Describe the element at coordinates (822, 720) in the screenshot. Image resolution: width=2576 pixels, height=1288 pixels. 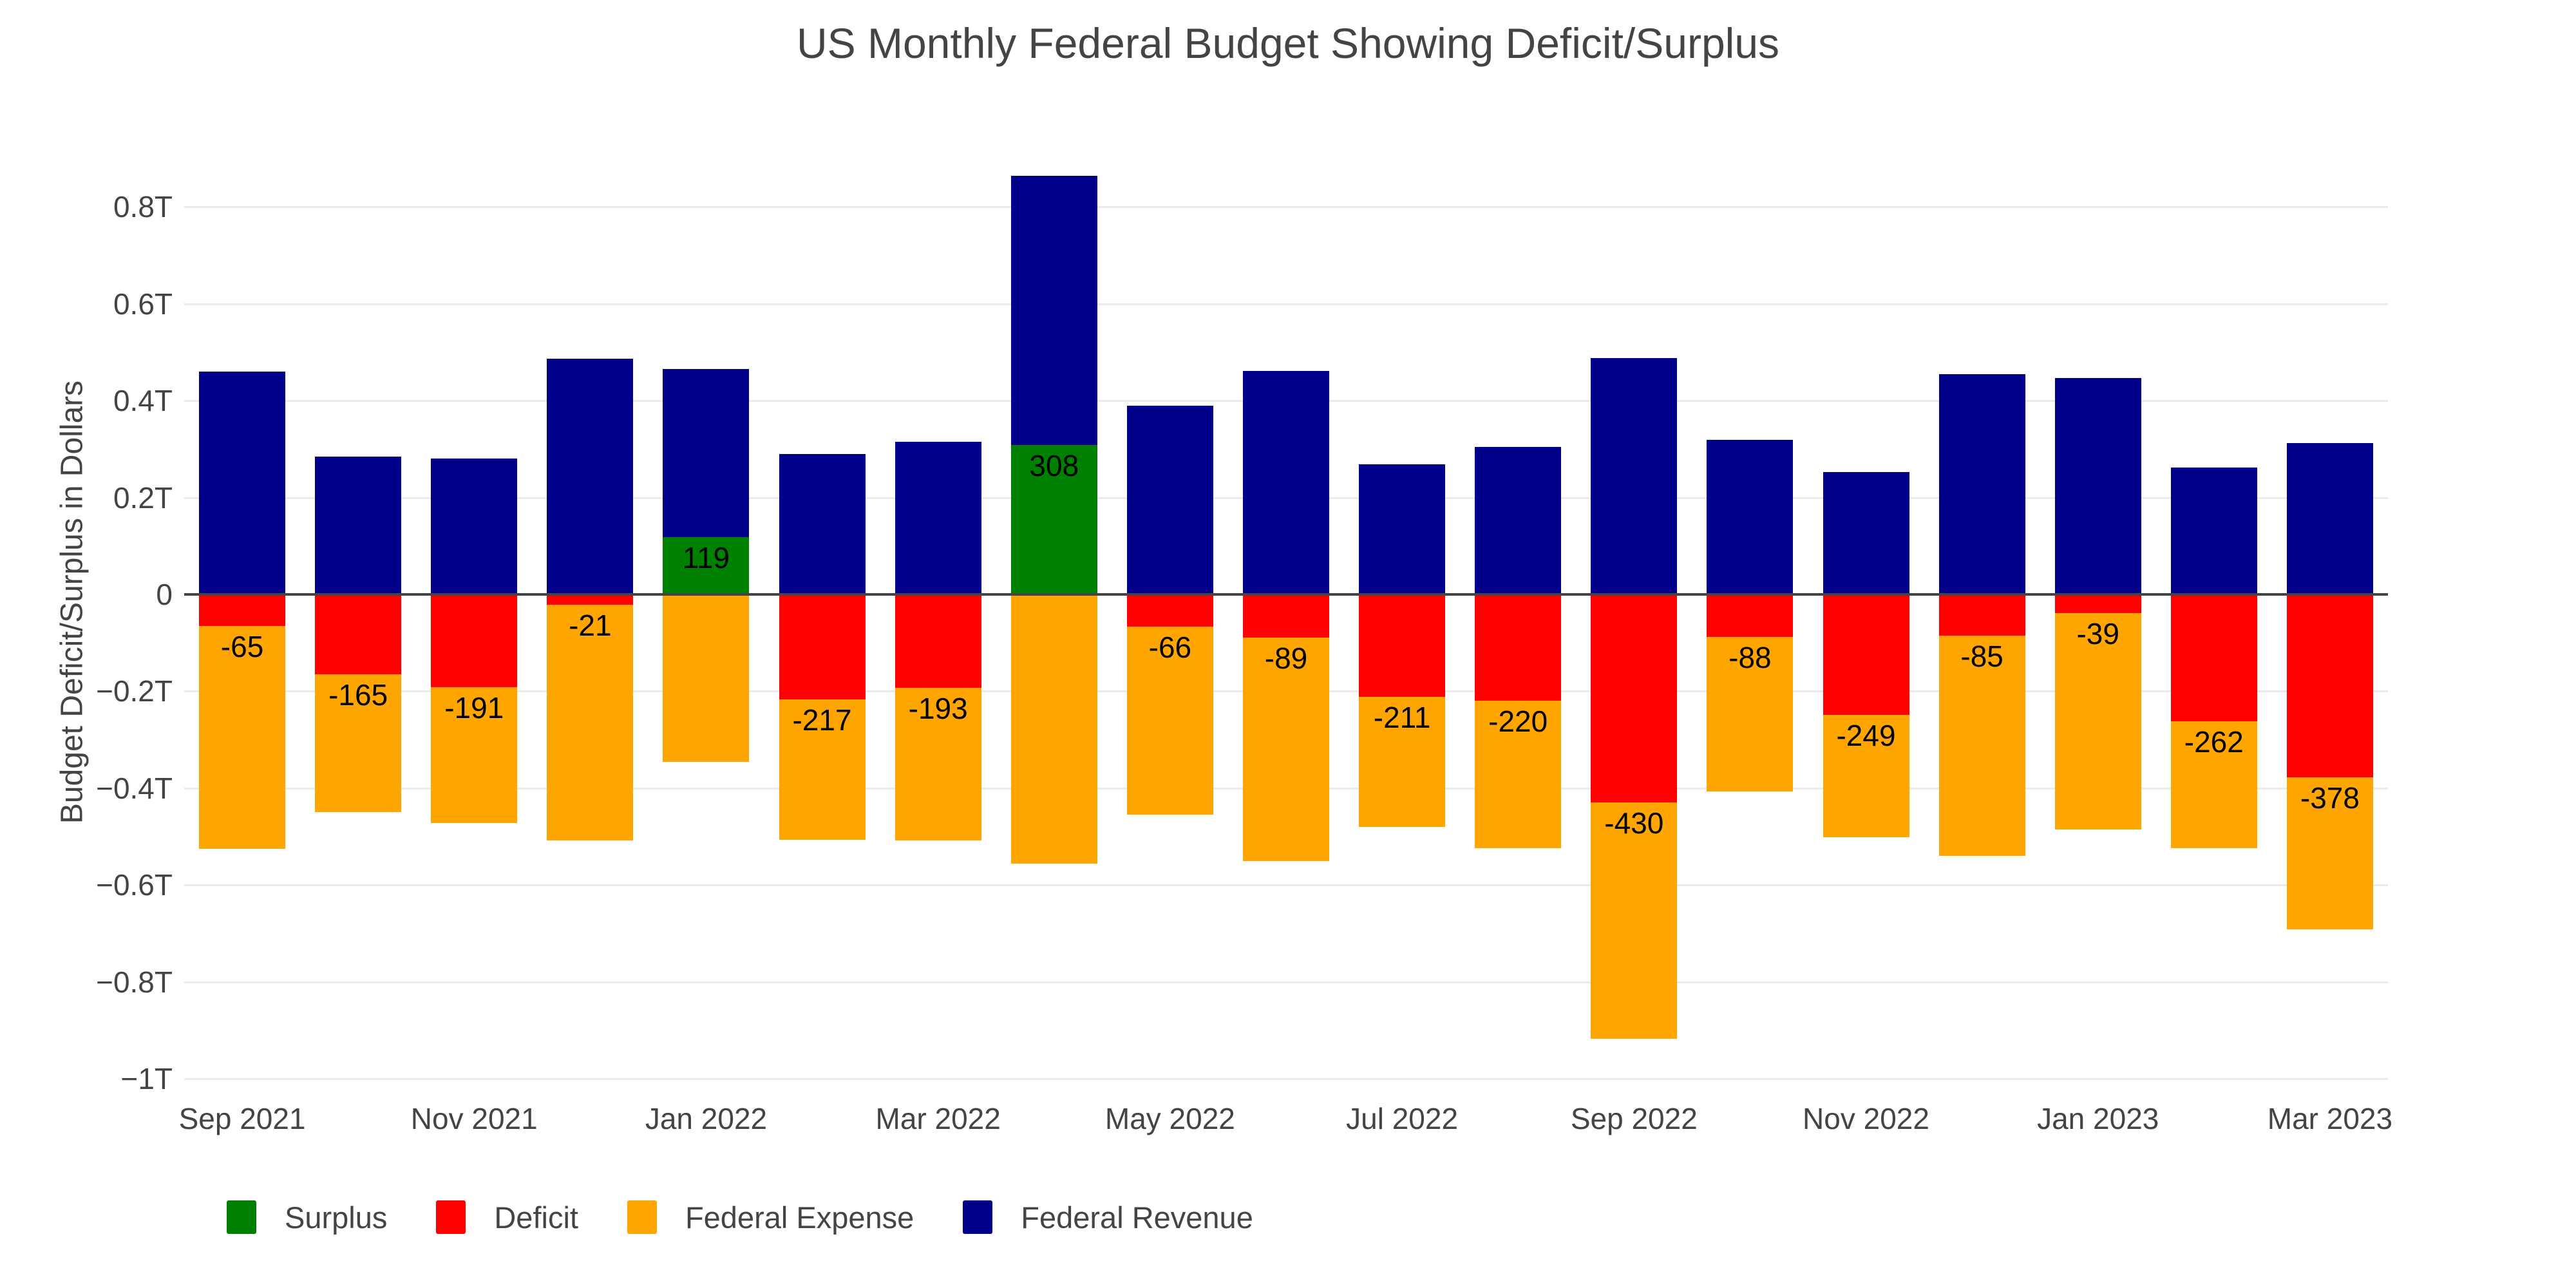
I see `bar-value-label: -217` at that location.